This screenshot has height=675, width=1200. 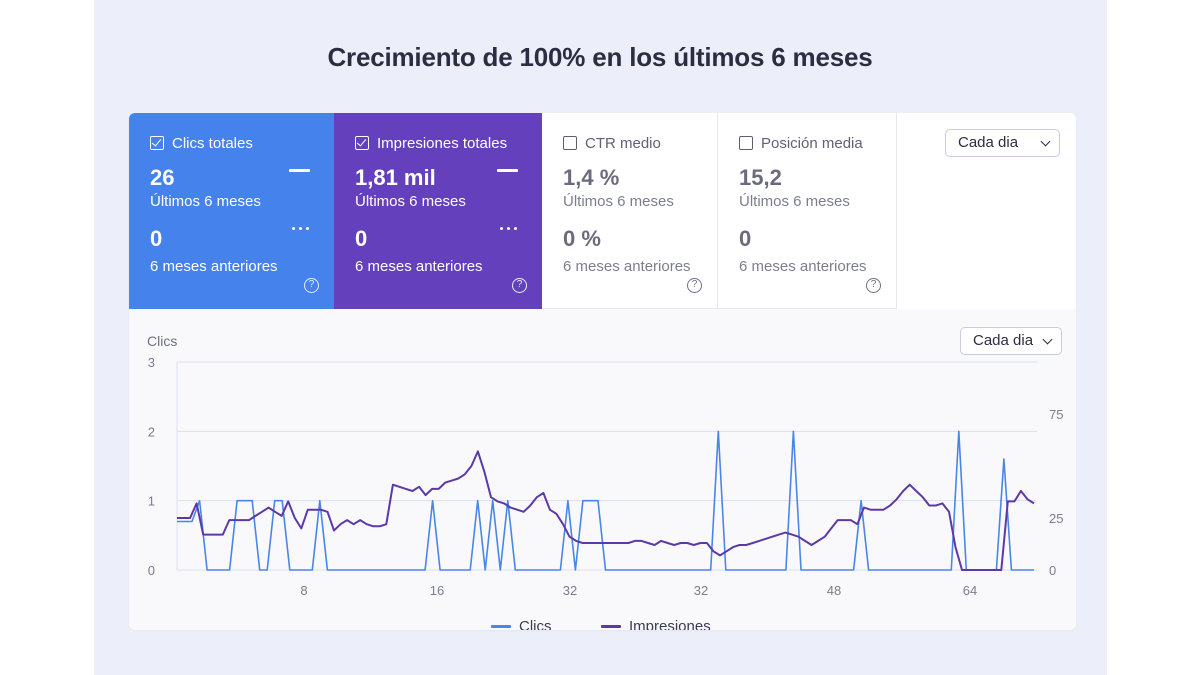 I want to click on metric-value: 1,81 mil, so click(x=395, y=177).